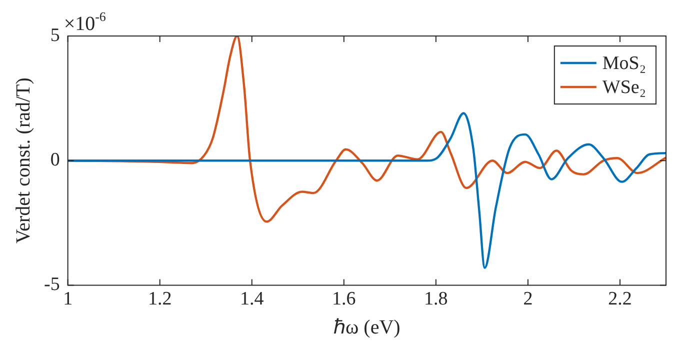 This screenshot has width=680, height=352. What do you see at coordinates (624, 63) in the screenshot?
I see `legend-label: MoS₂` at bounding box center [624, 63].